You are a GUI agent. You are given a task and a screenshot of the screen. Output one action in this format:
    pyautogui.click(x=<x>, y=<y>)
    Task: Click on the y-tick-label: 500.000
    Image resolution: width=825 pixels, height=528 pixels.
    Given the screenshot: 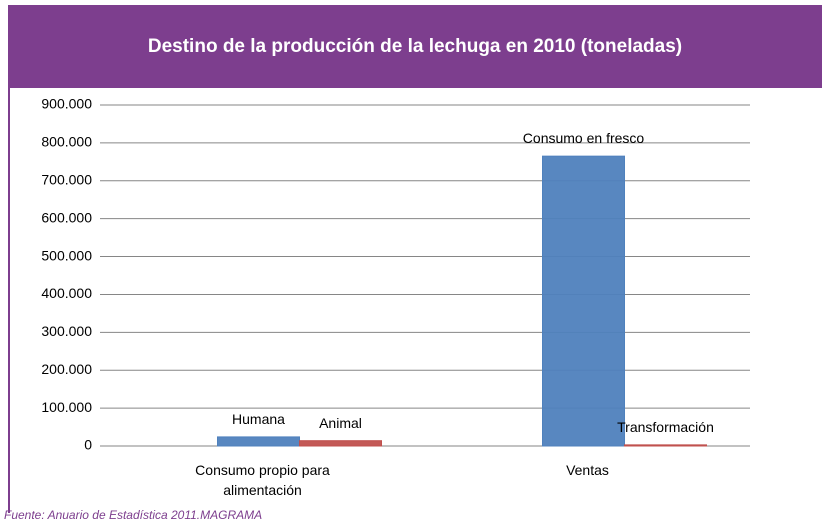 What is the action you would take?
    pyautogui.click(x=66, y=255)
    